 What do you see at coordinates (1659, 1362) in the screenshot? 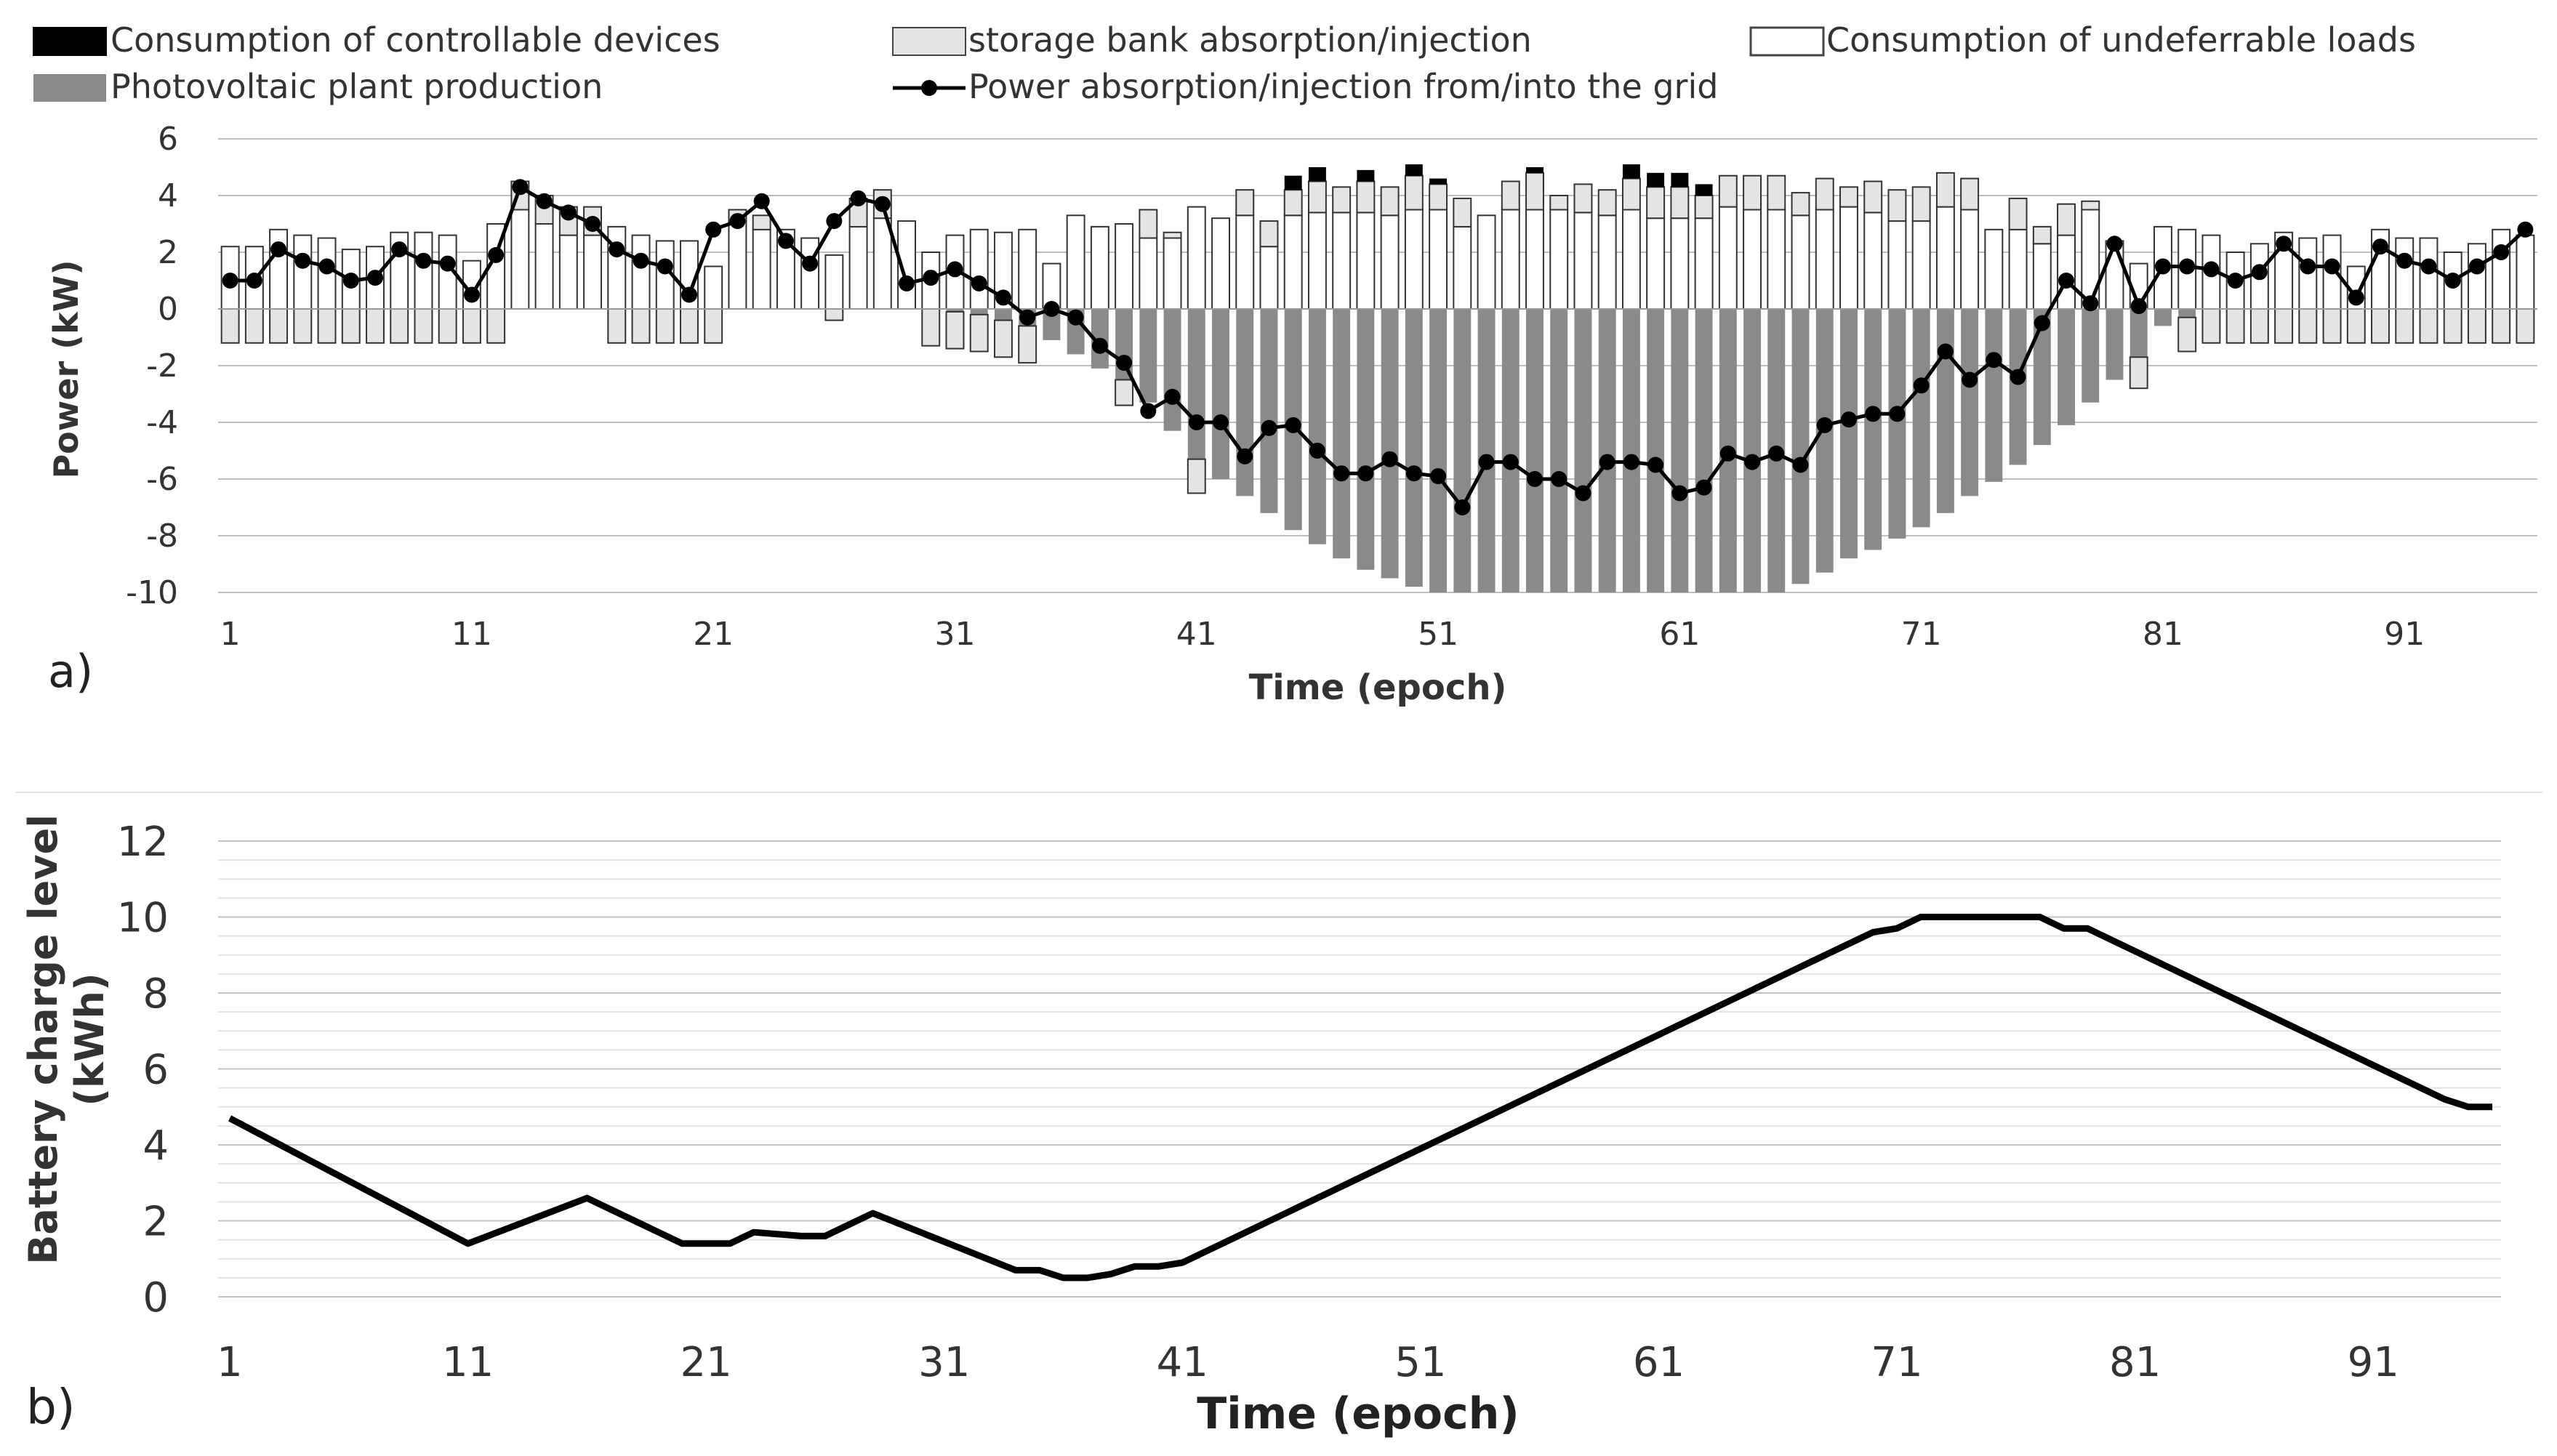
I see `x-tick-label-b: 61` at bounding box center [1659, 1362].